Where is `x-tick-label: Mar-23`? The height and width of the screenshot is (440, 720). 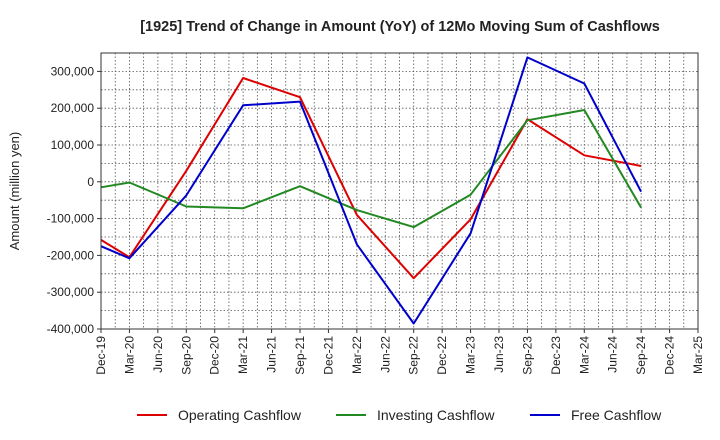
x-tick-label: Mar-23 is located at coordinates (471, 355).